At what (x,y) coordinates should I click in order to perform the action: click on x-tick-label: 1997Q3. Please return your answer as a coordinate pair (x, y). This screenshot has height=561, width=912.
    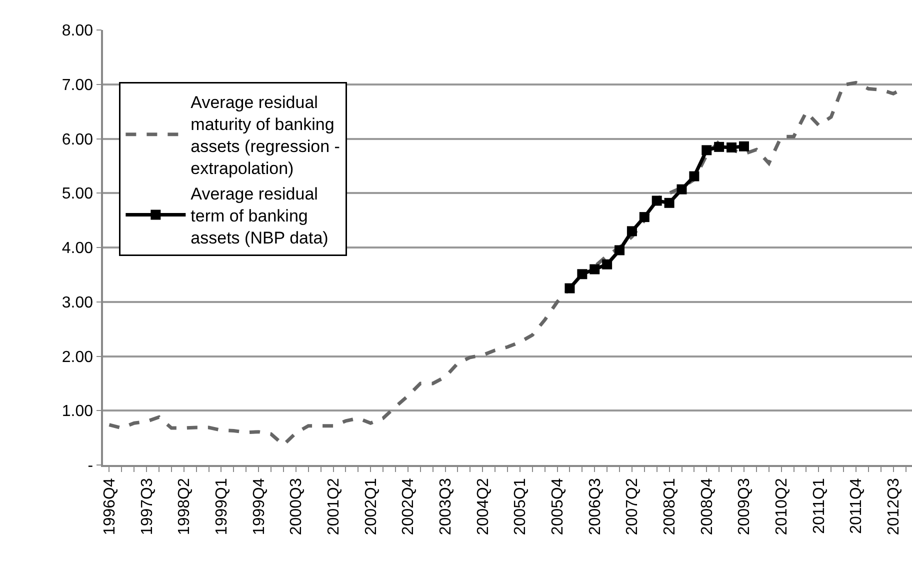
    Looking at the image, I should click on (147, 507).